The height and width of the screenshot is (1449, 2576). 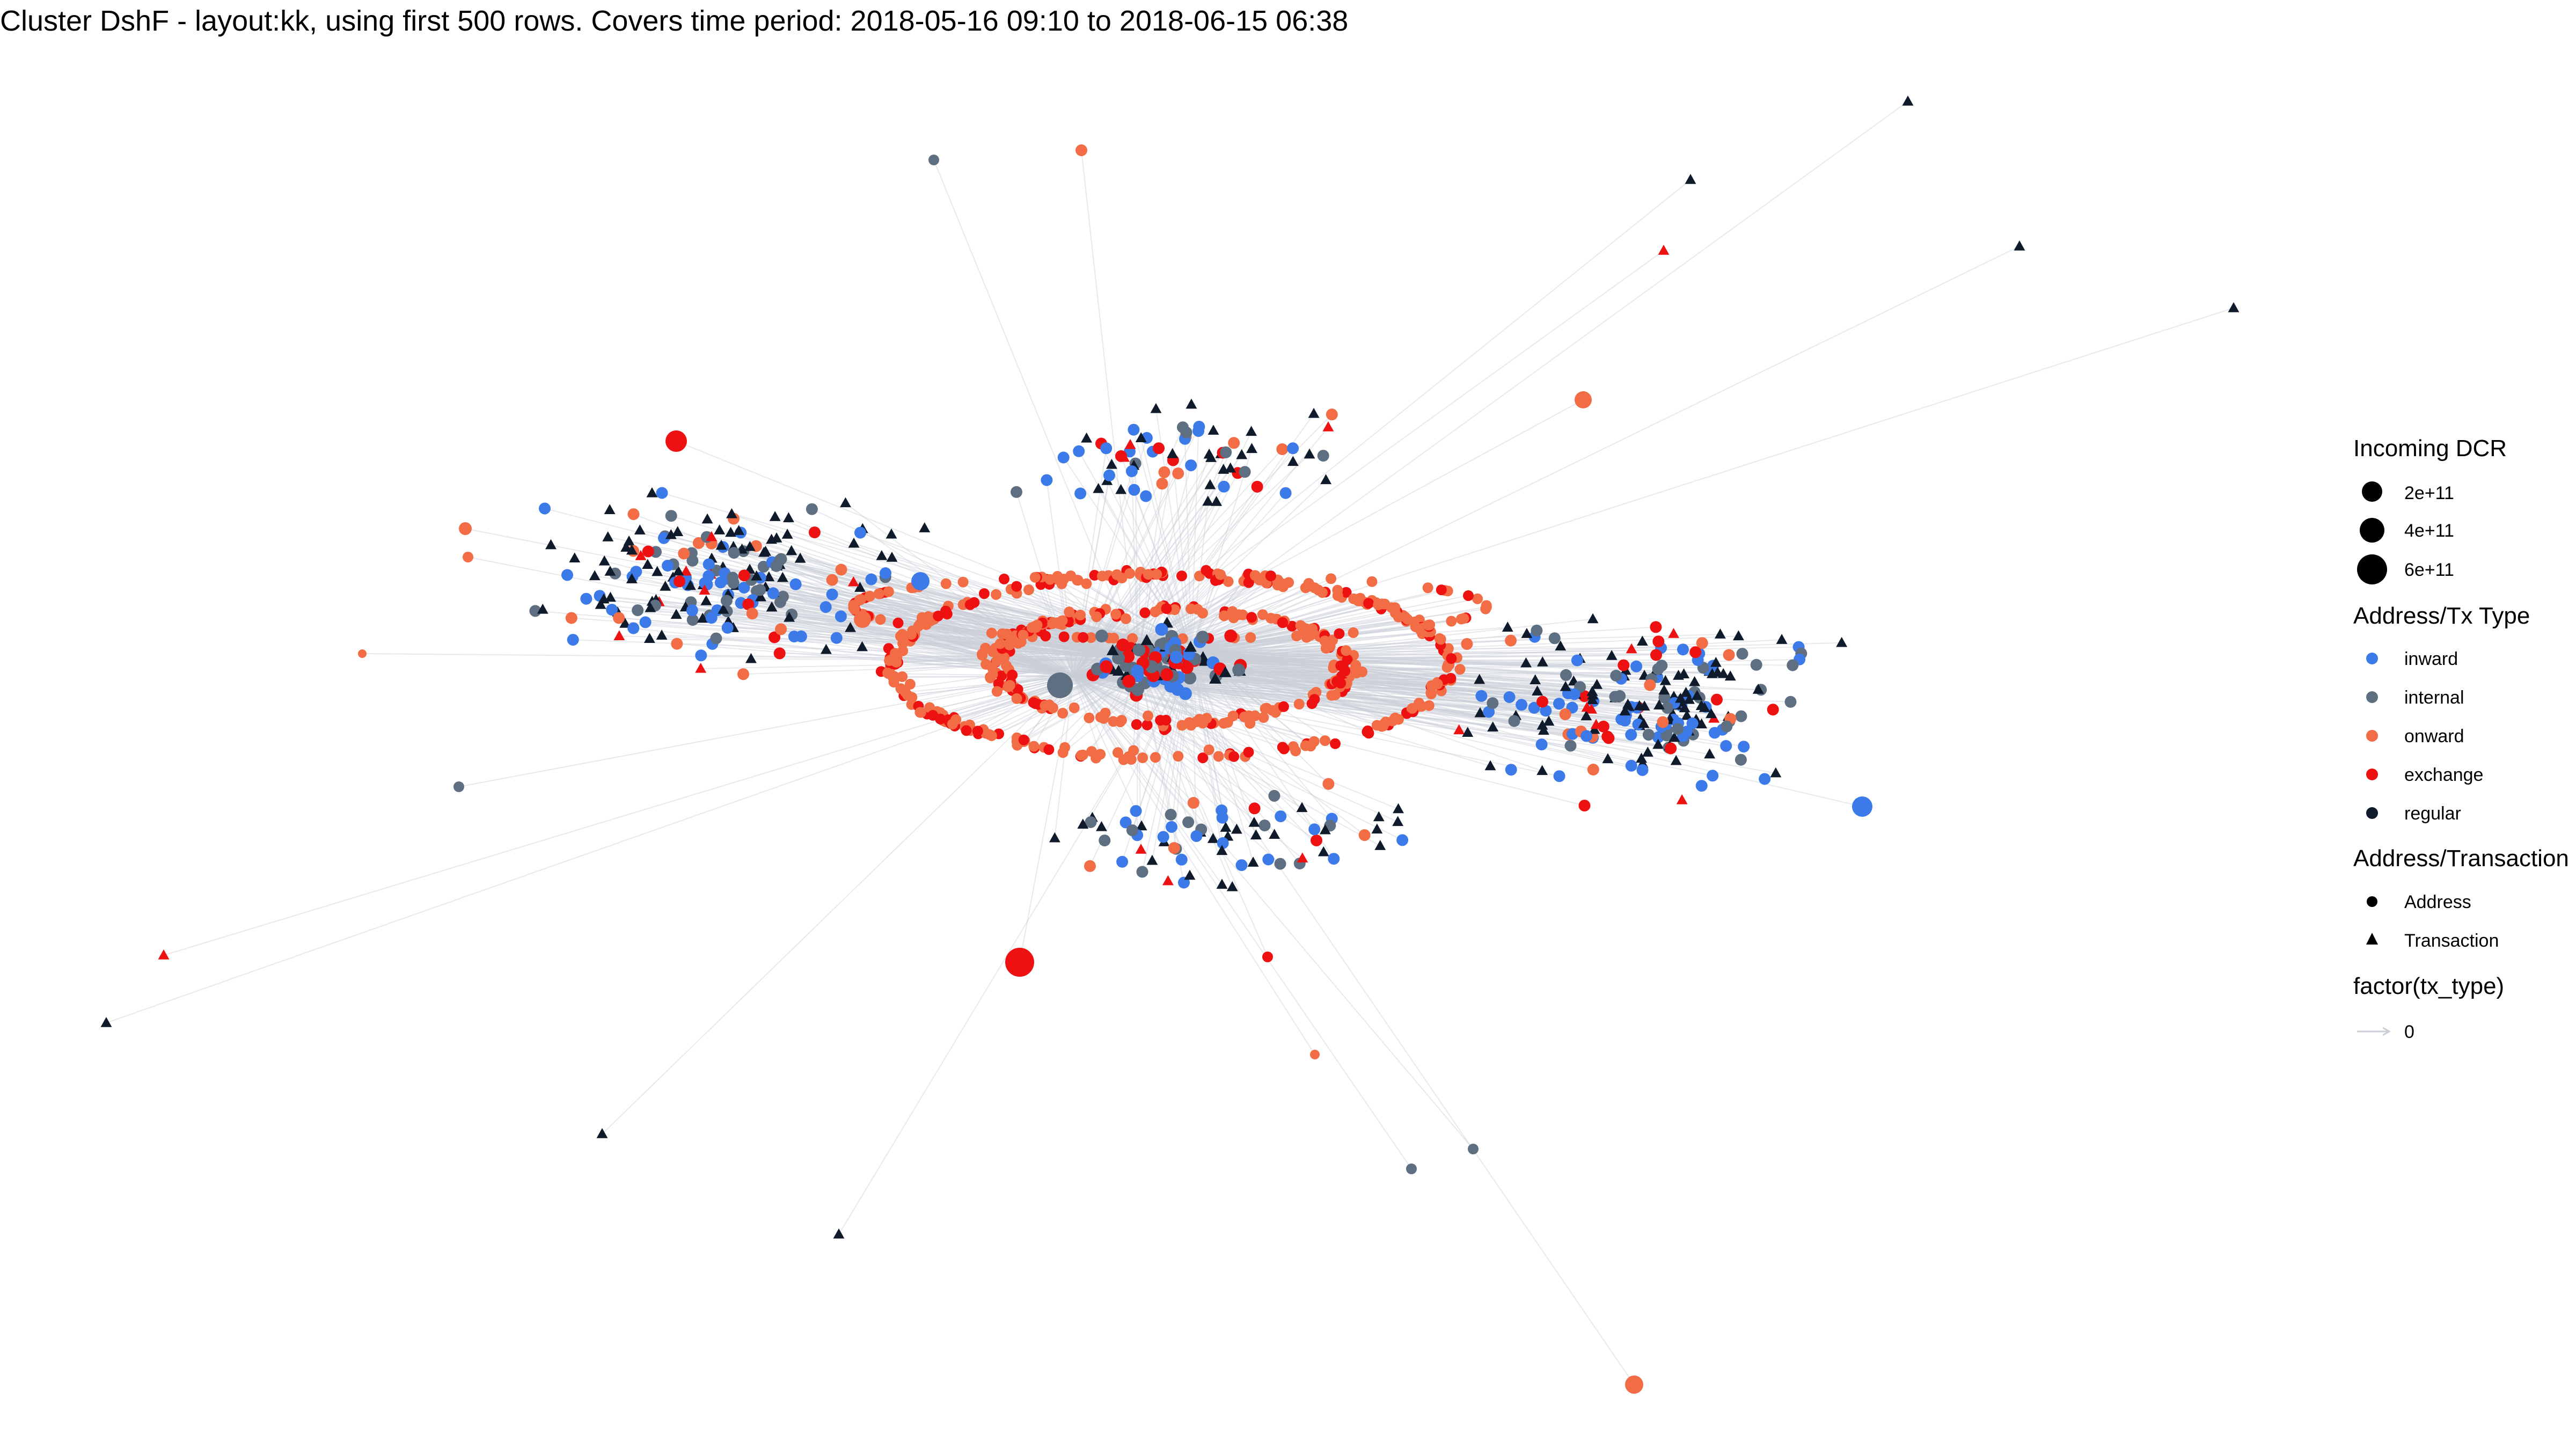 What do you see at coordinates (2372, 774) in the screenshot?
I see `legend-type-swatch-exchange` at bounding box center [2372, 774].